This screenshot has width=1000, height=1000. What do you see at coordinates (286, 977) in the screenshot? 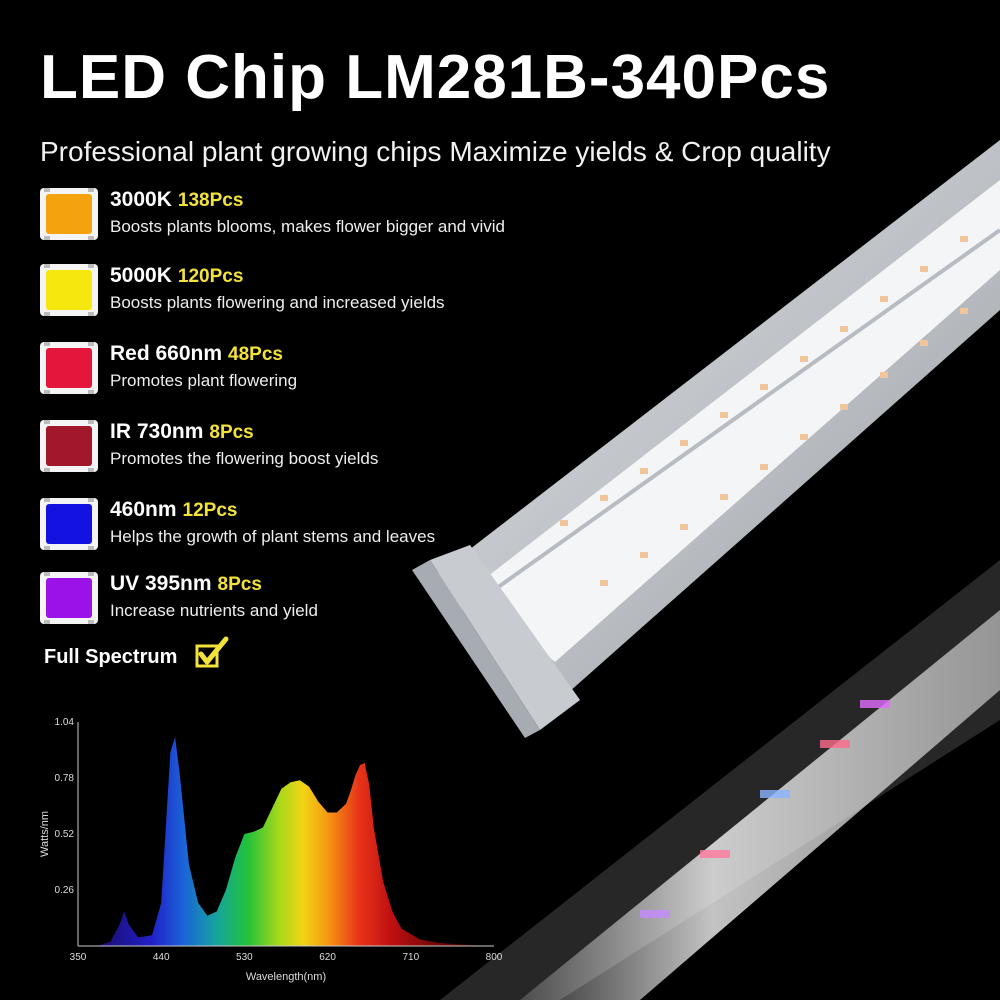
I see `x-axis-label: Wavelength(nm)` at bounding box center [286, 977].